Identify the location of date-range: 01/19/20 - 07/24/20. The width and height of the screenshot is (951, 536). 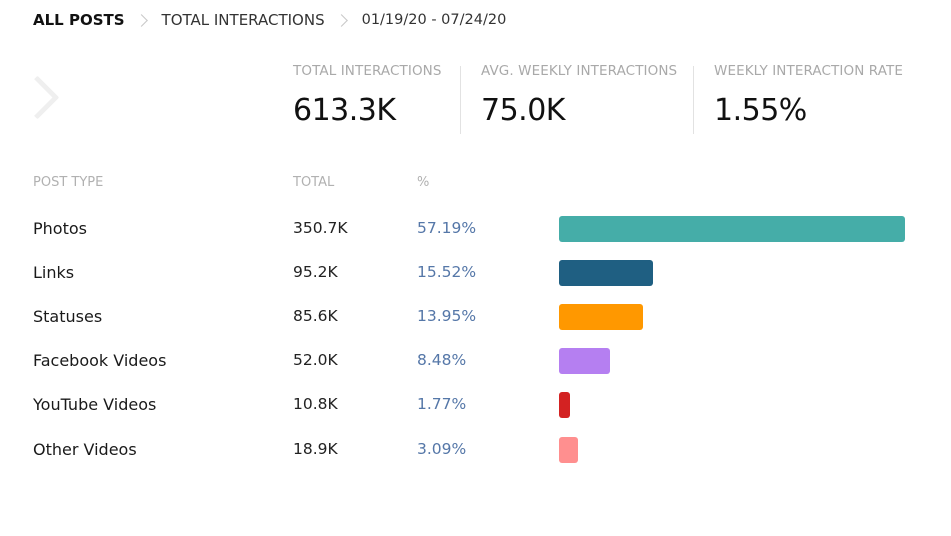
(434, 20).